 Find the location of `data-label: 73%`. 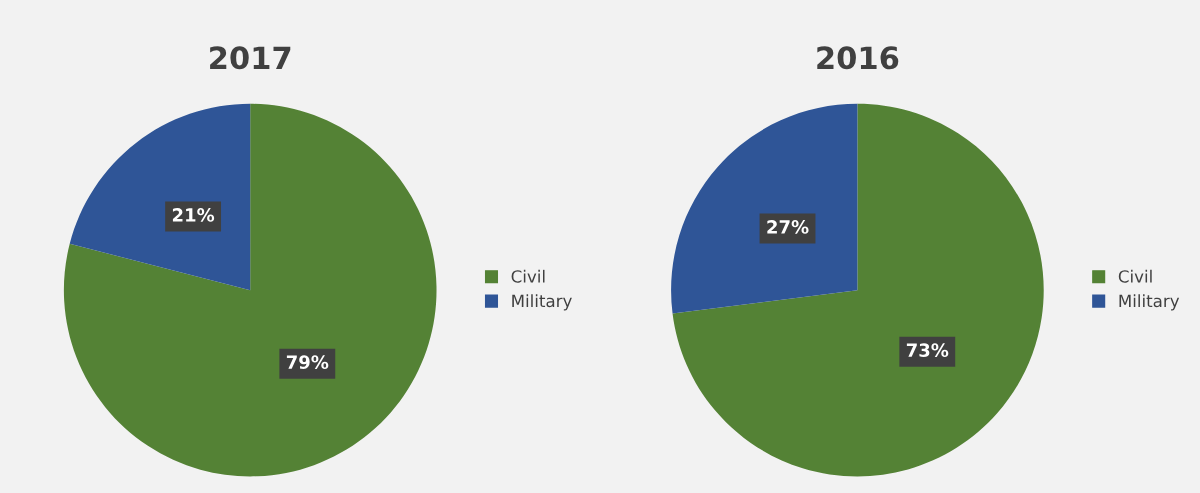

data-label: 73% is located at coordinates (927, 350).